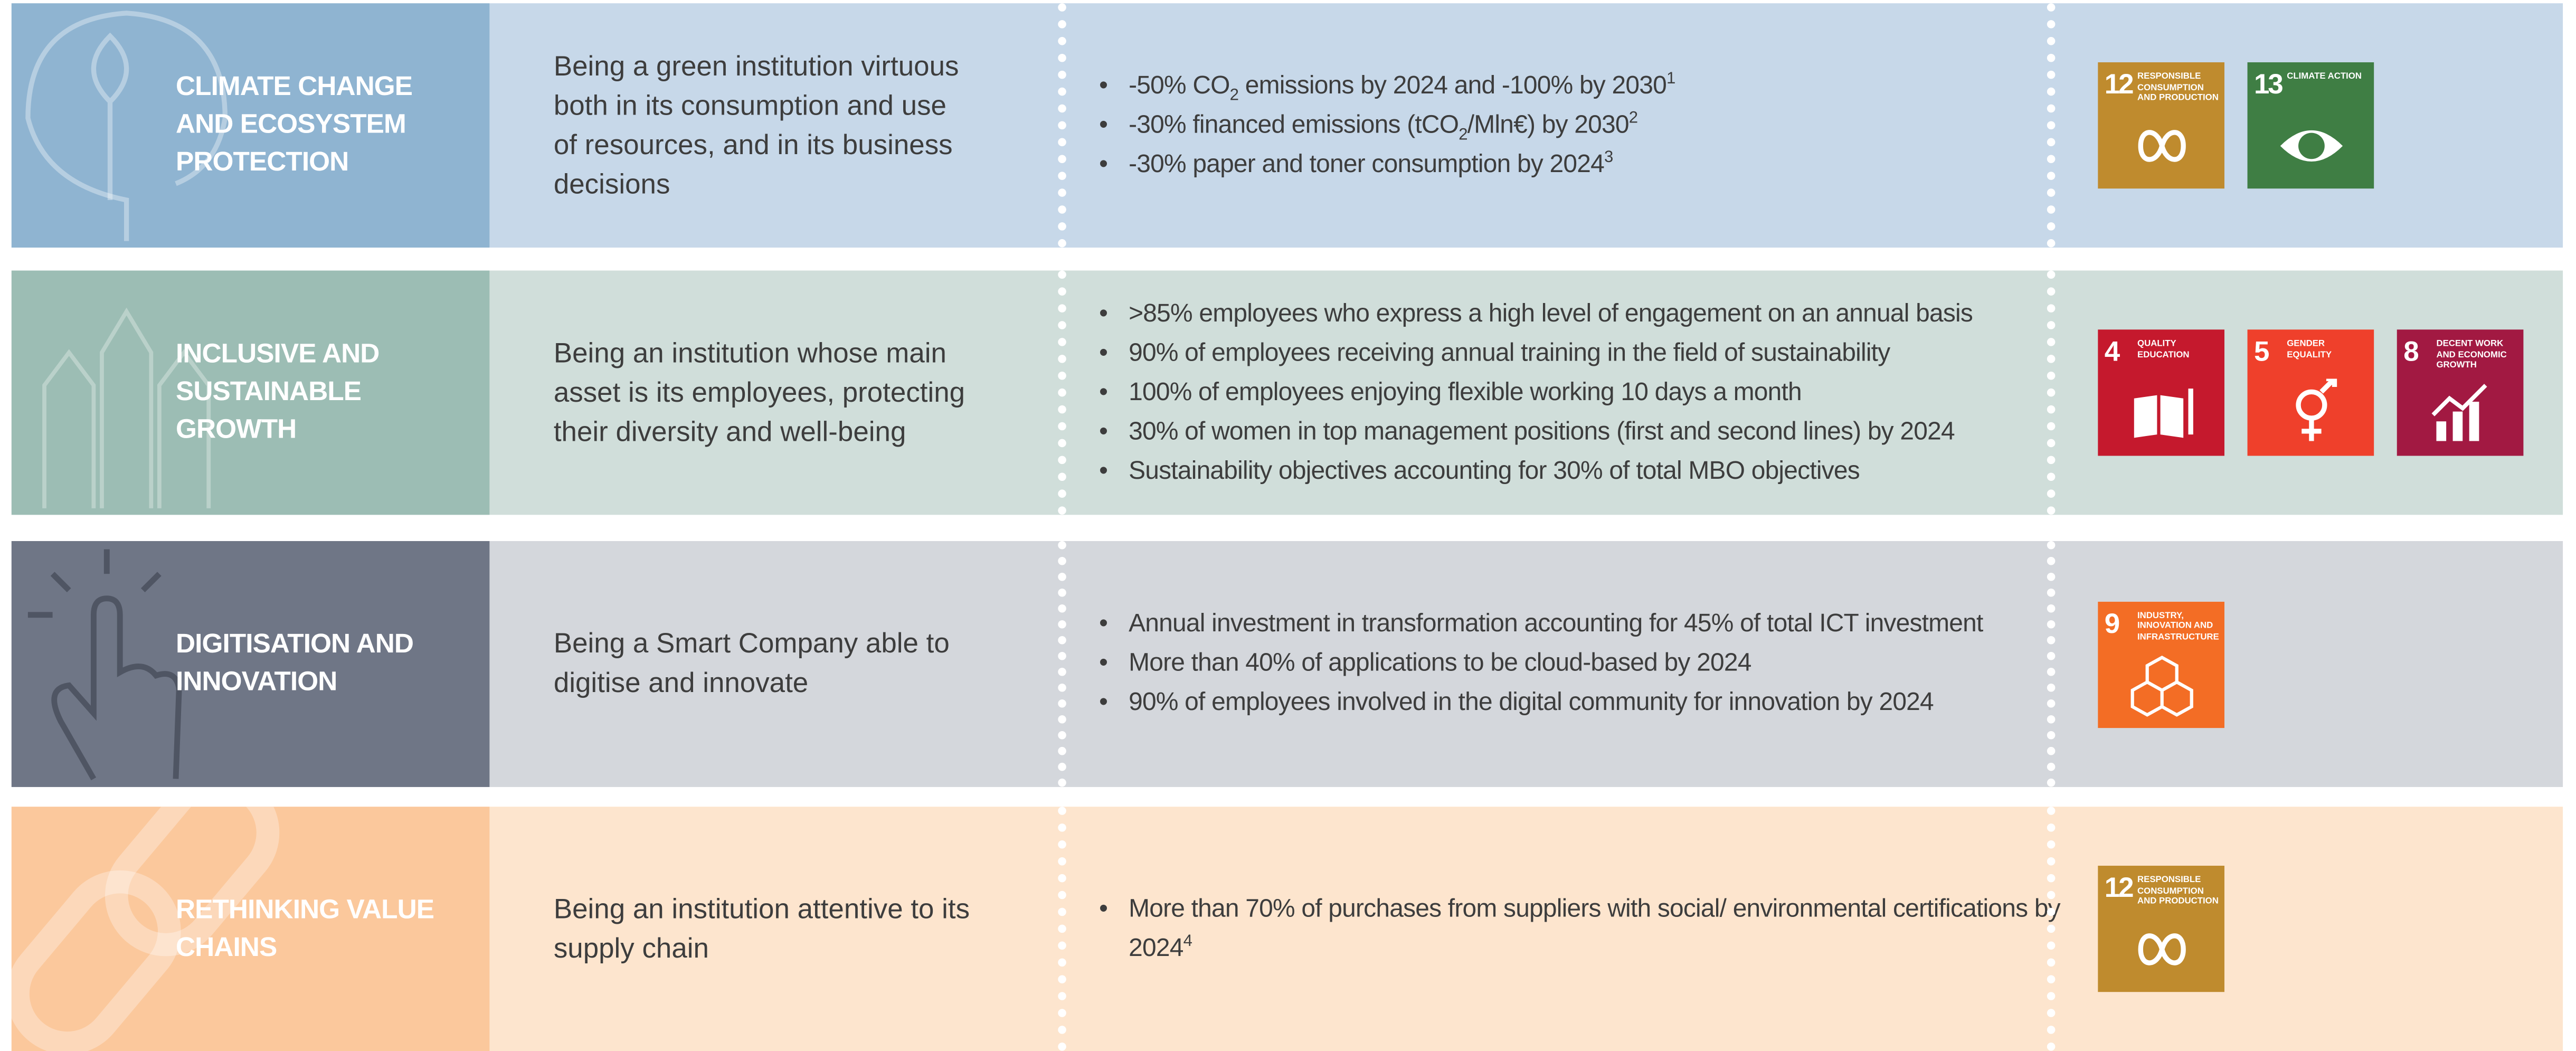 The width and height of the screenshot is (2576, 1051). What do you see at coordinates (278, 393) in the screenshot?
I see `category-title: INCLUSIVE AND SUSTAINABLE GROWTH` at bounding box center [278, 393].